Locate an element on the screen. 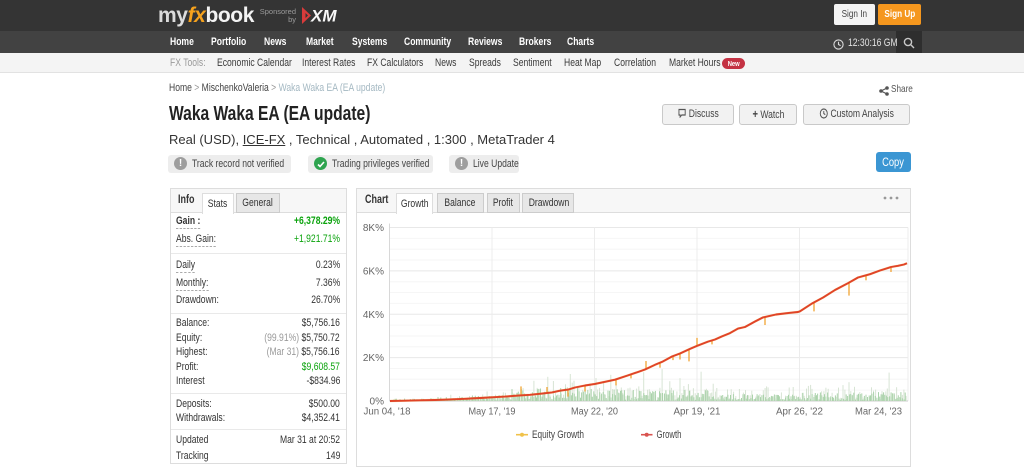  svg-text: XM is located at coordinates (323, 16).